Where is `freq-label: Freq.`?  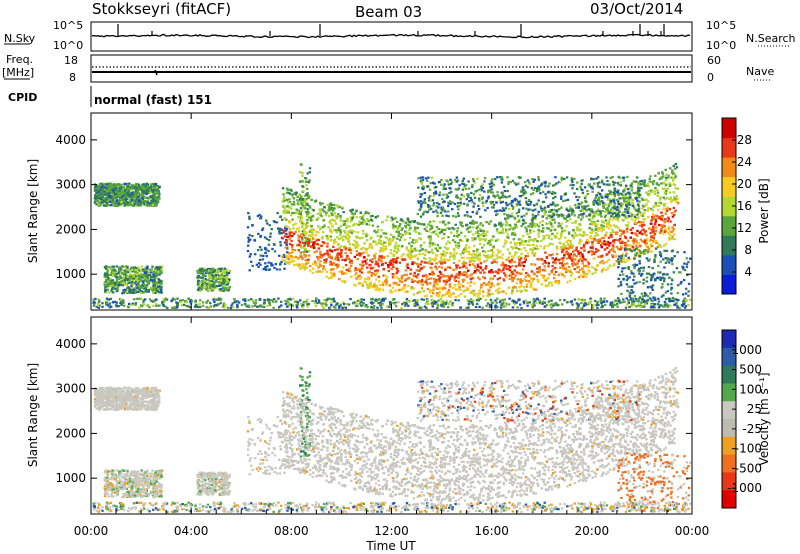
freq-label: Freq. is located at coordinates (19, 59).